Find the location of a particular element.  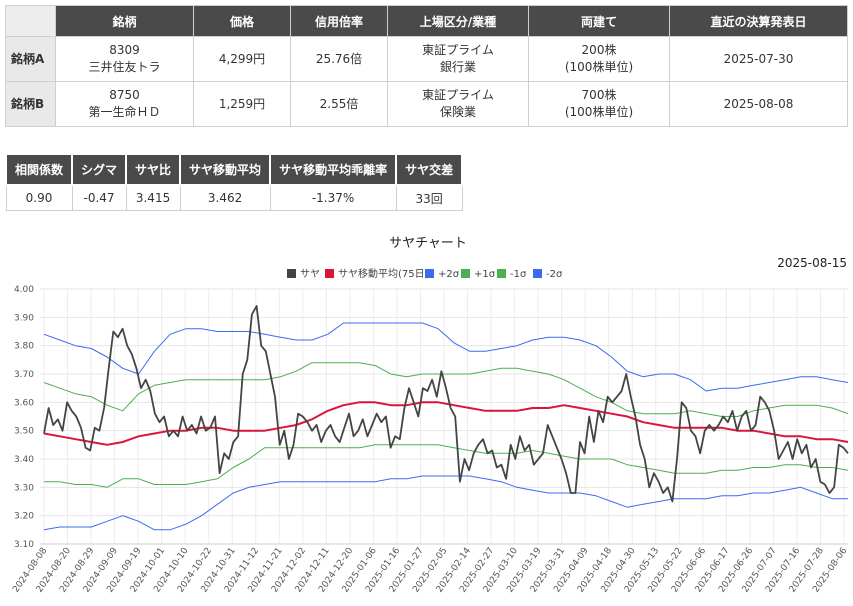

stats-value-row: 0.90 -0.47 3.415 3.462 -1.37% 33回 is located at coordinates (234, 197).